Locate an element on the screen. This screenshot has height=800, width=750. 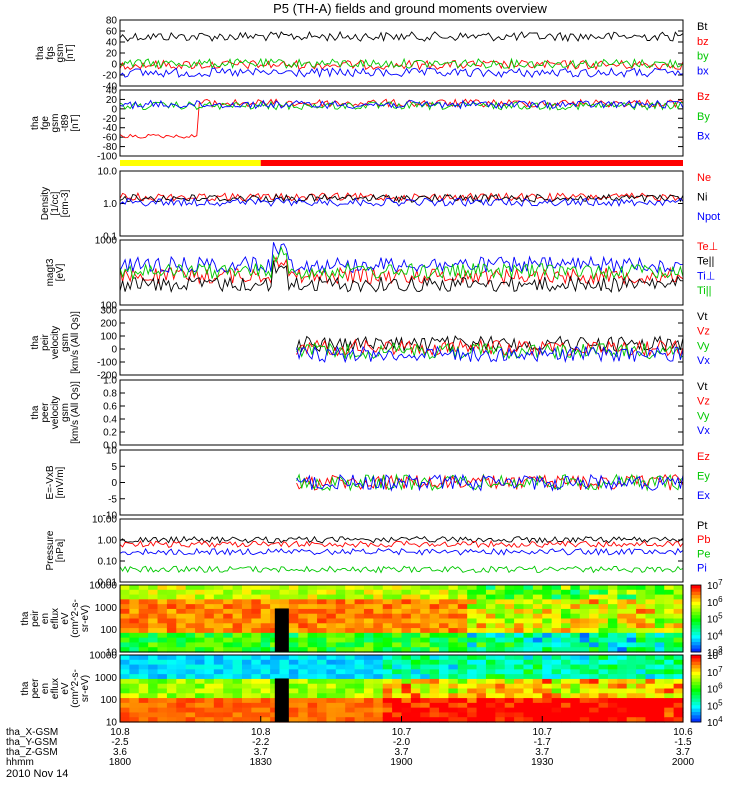
legend-item: Pb is located at coordinates (703, 540).